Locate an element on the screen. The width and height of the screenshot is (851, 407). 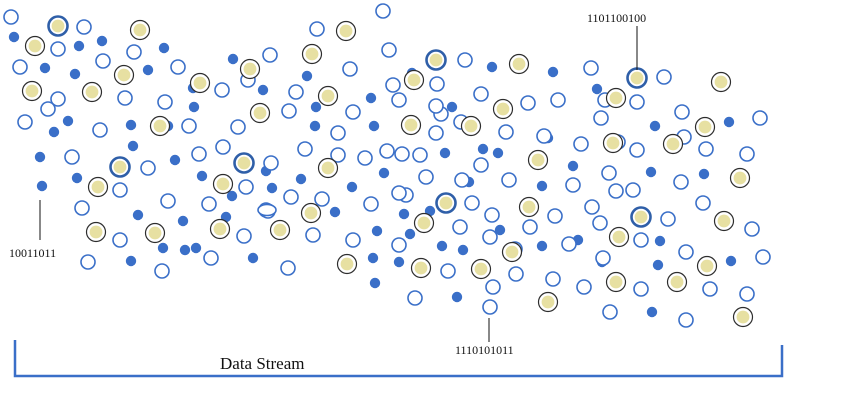
stream-label: Data Stream is located at coordinates (262, 363).